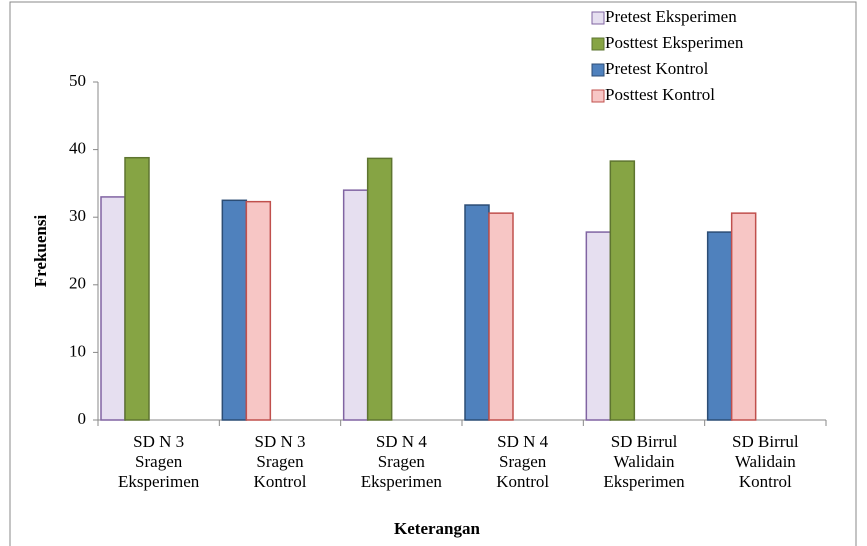 The width and height of the screenshot is (867, 546). I want to click on y-axis-title: Frekuensi, so click(40, 251).